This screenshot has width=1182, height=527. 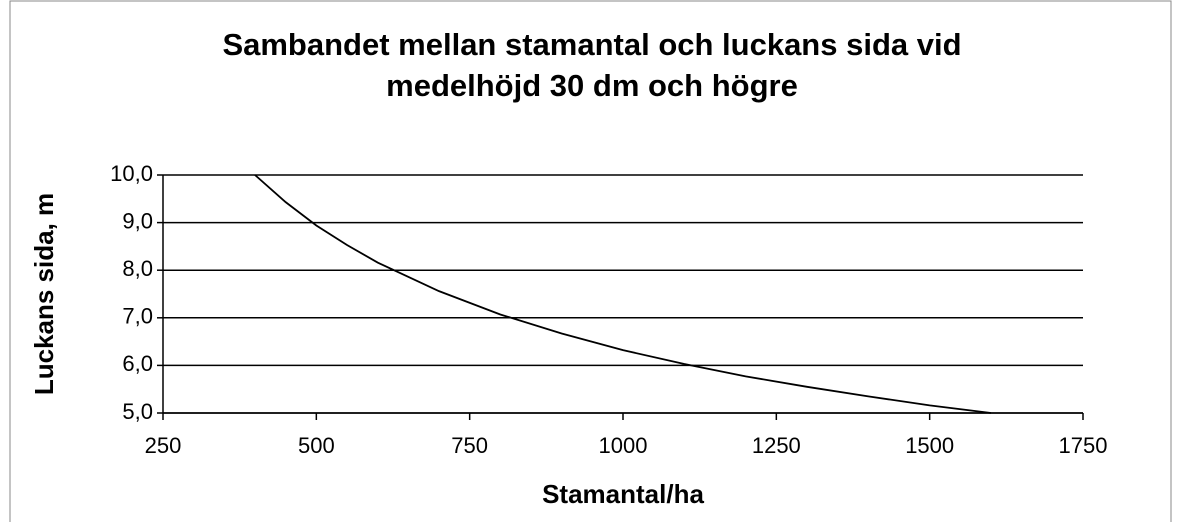 I want to click on y-tick-label: 9,0, so click(x=137, y=220).